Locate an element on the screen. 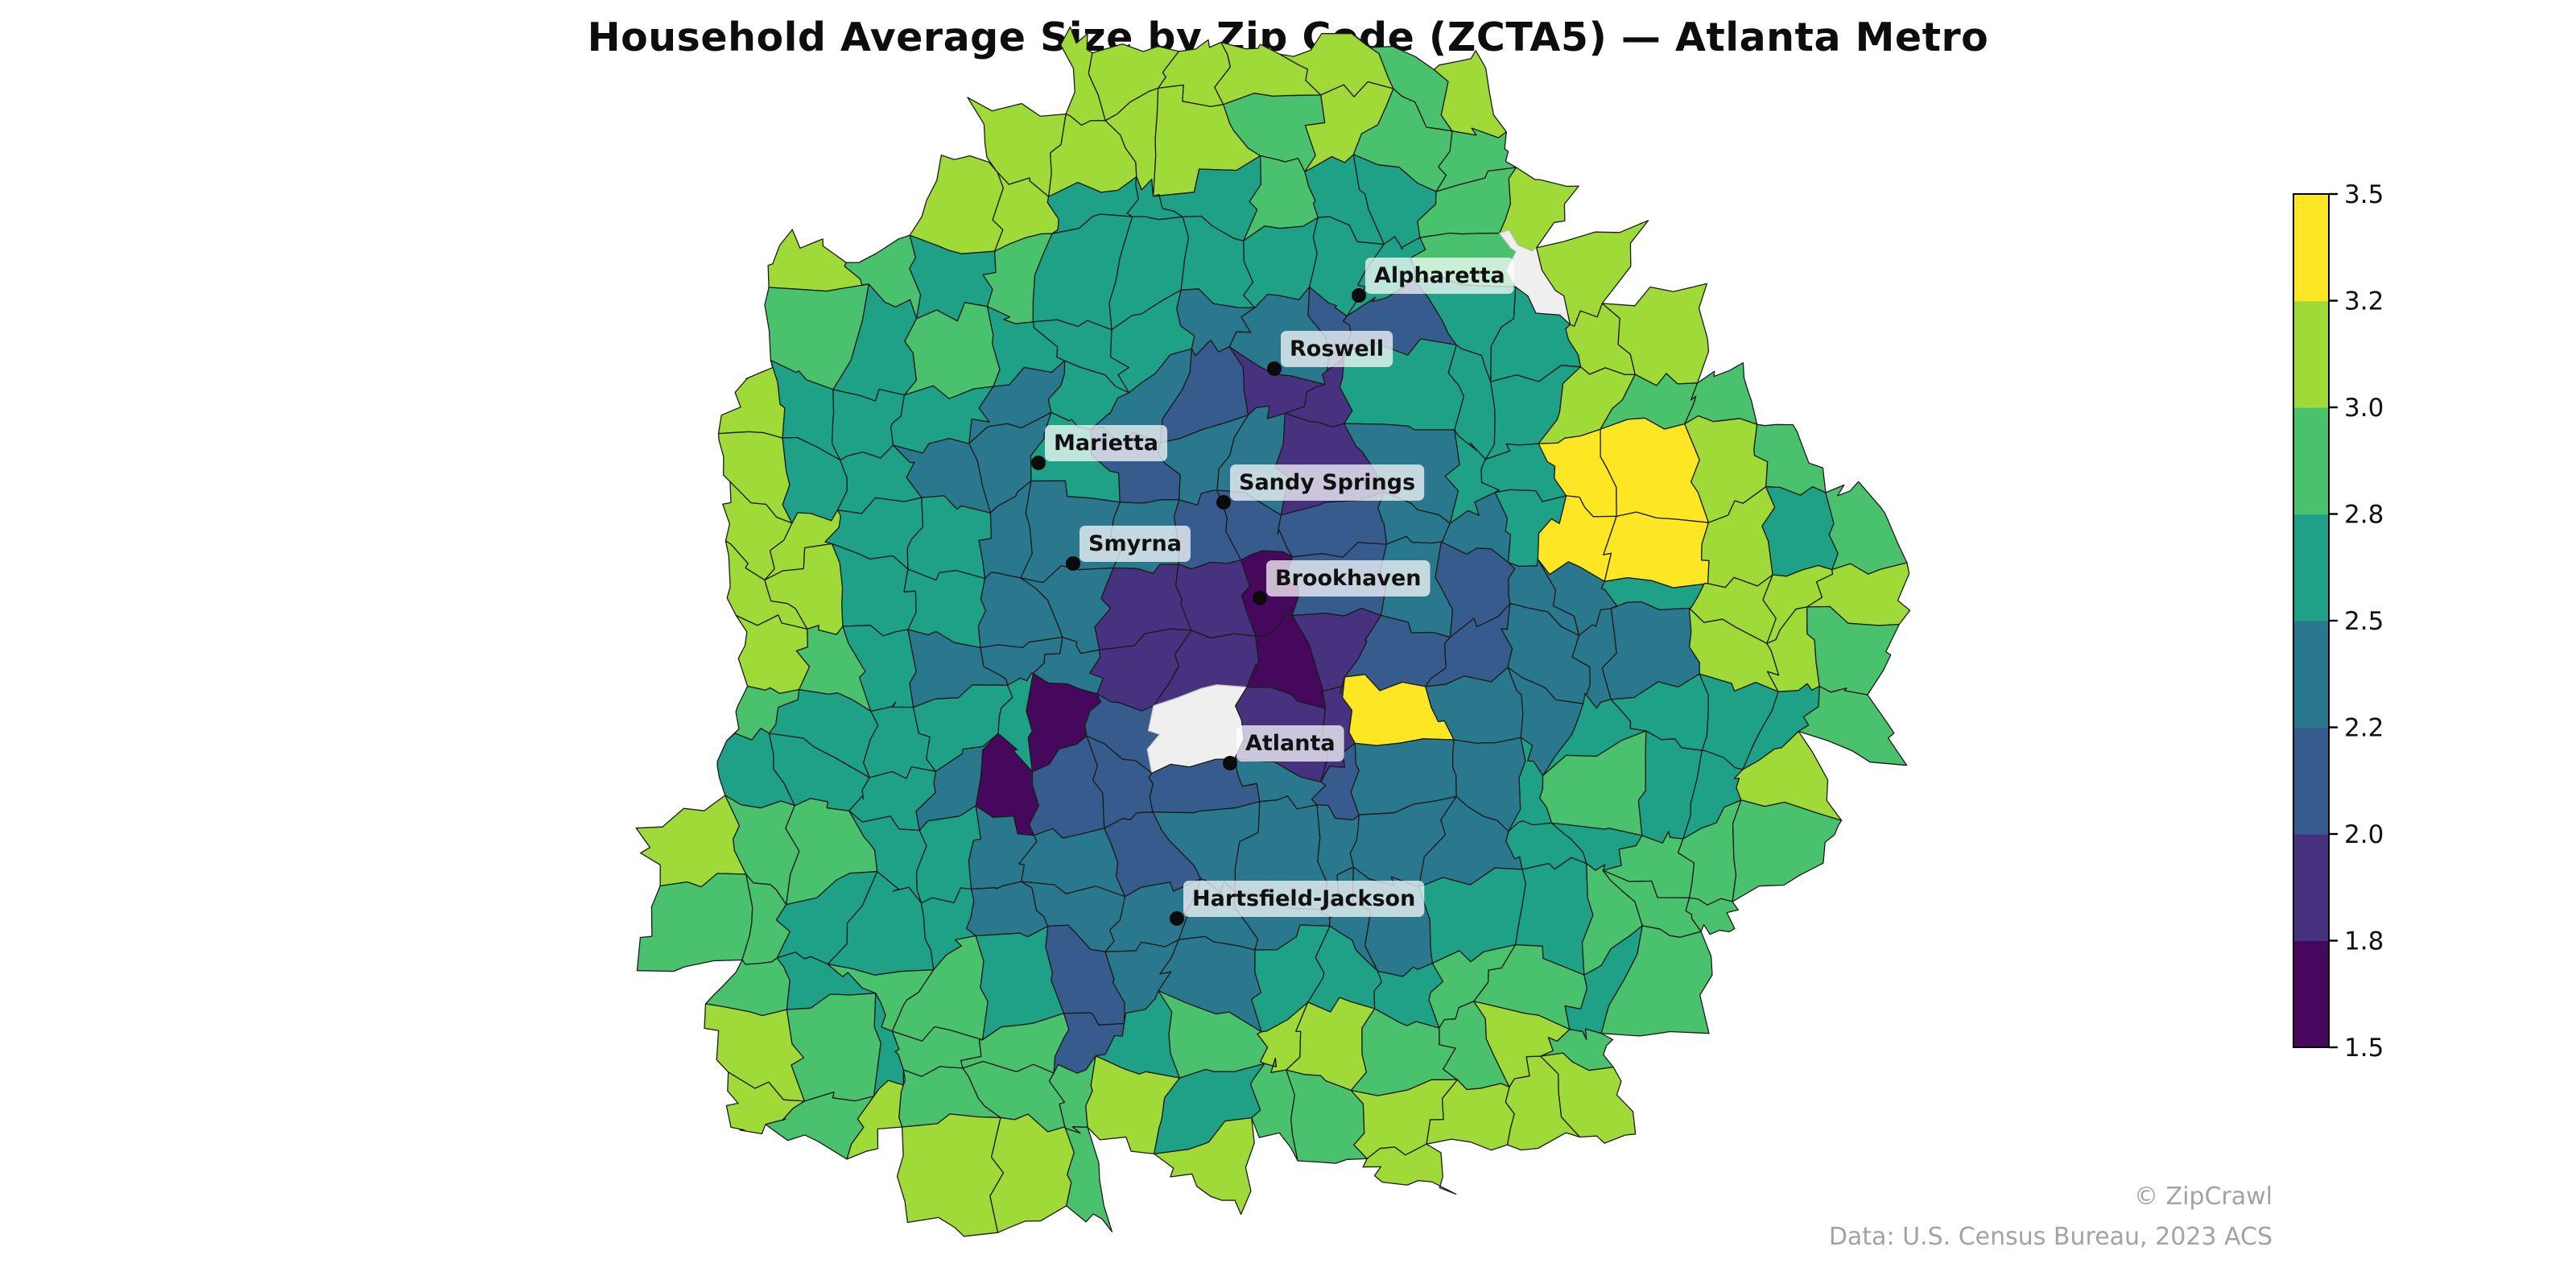 The width and height of the screenshot is (2576, 1288). colorbar-tick-label: 2.8 is located at coordinates (2364, 515).